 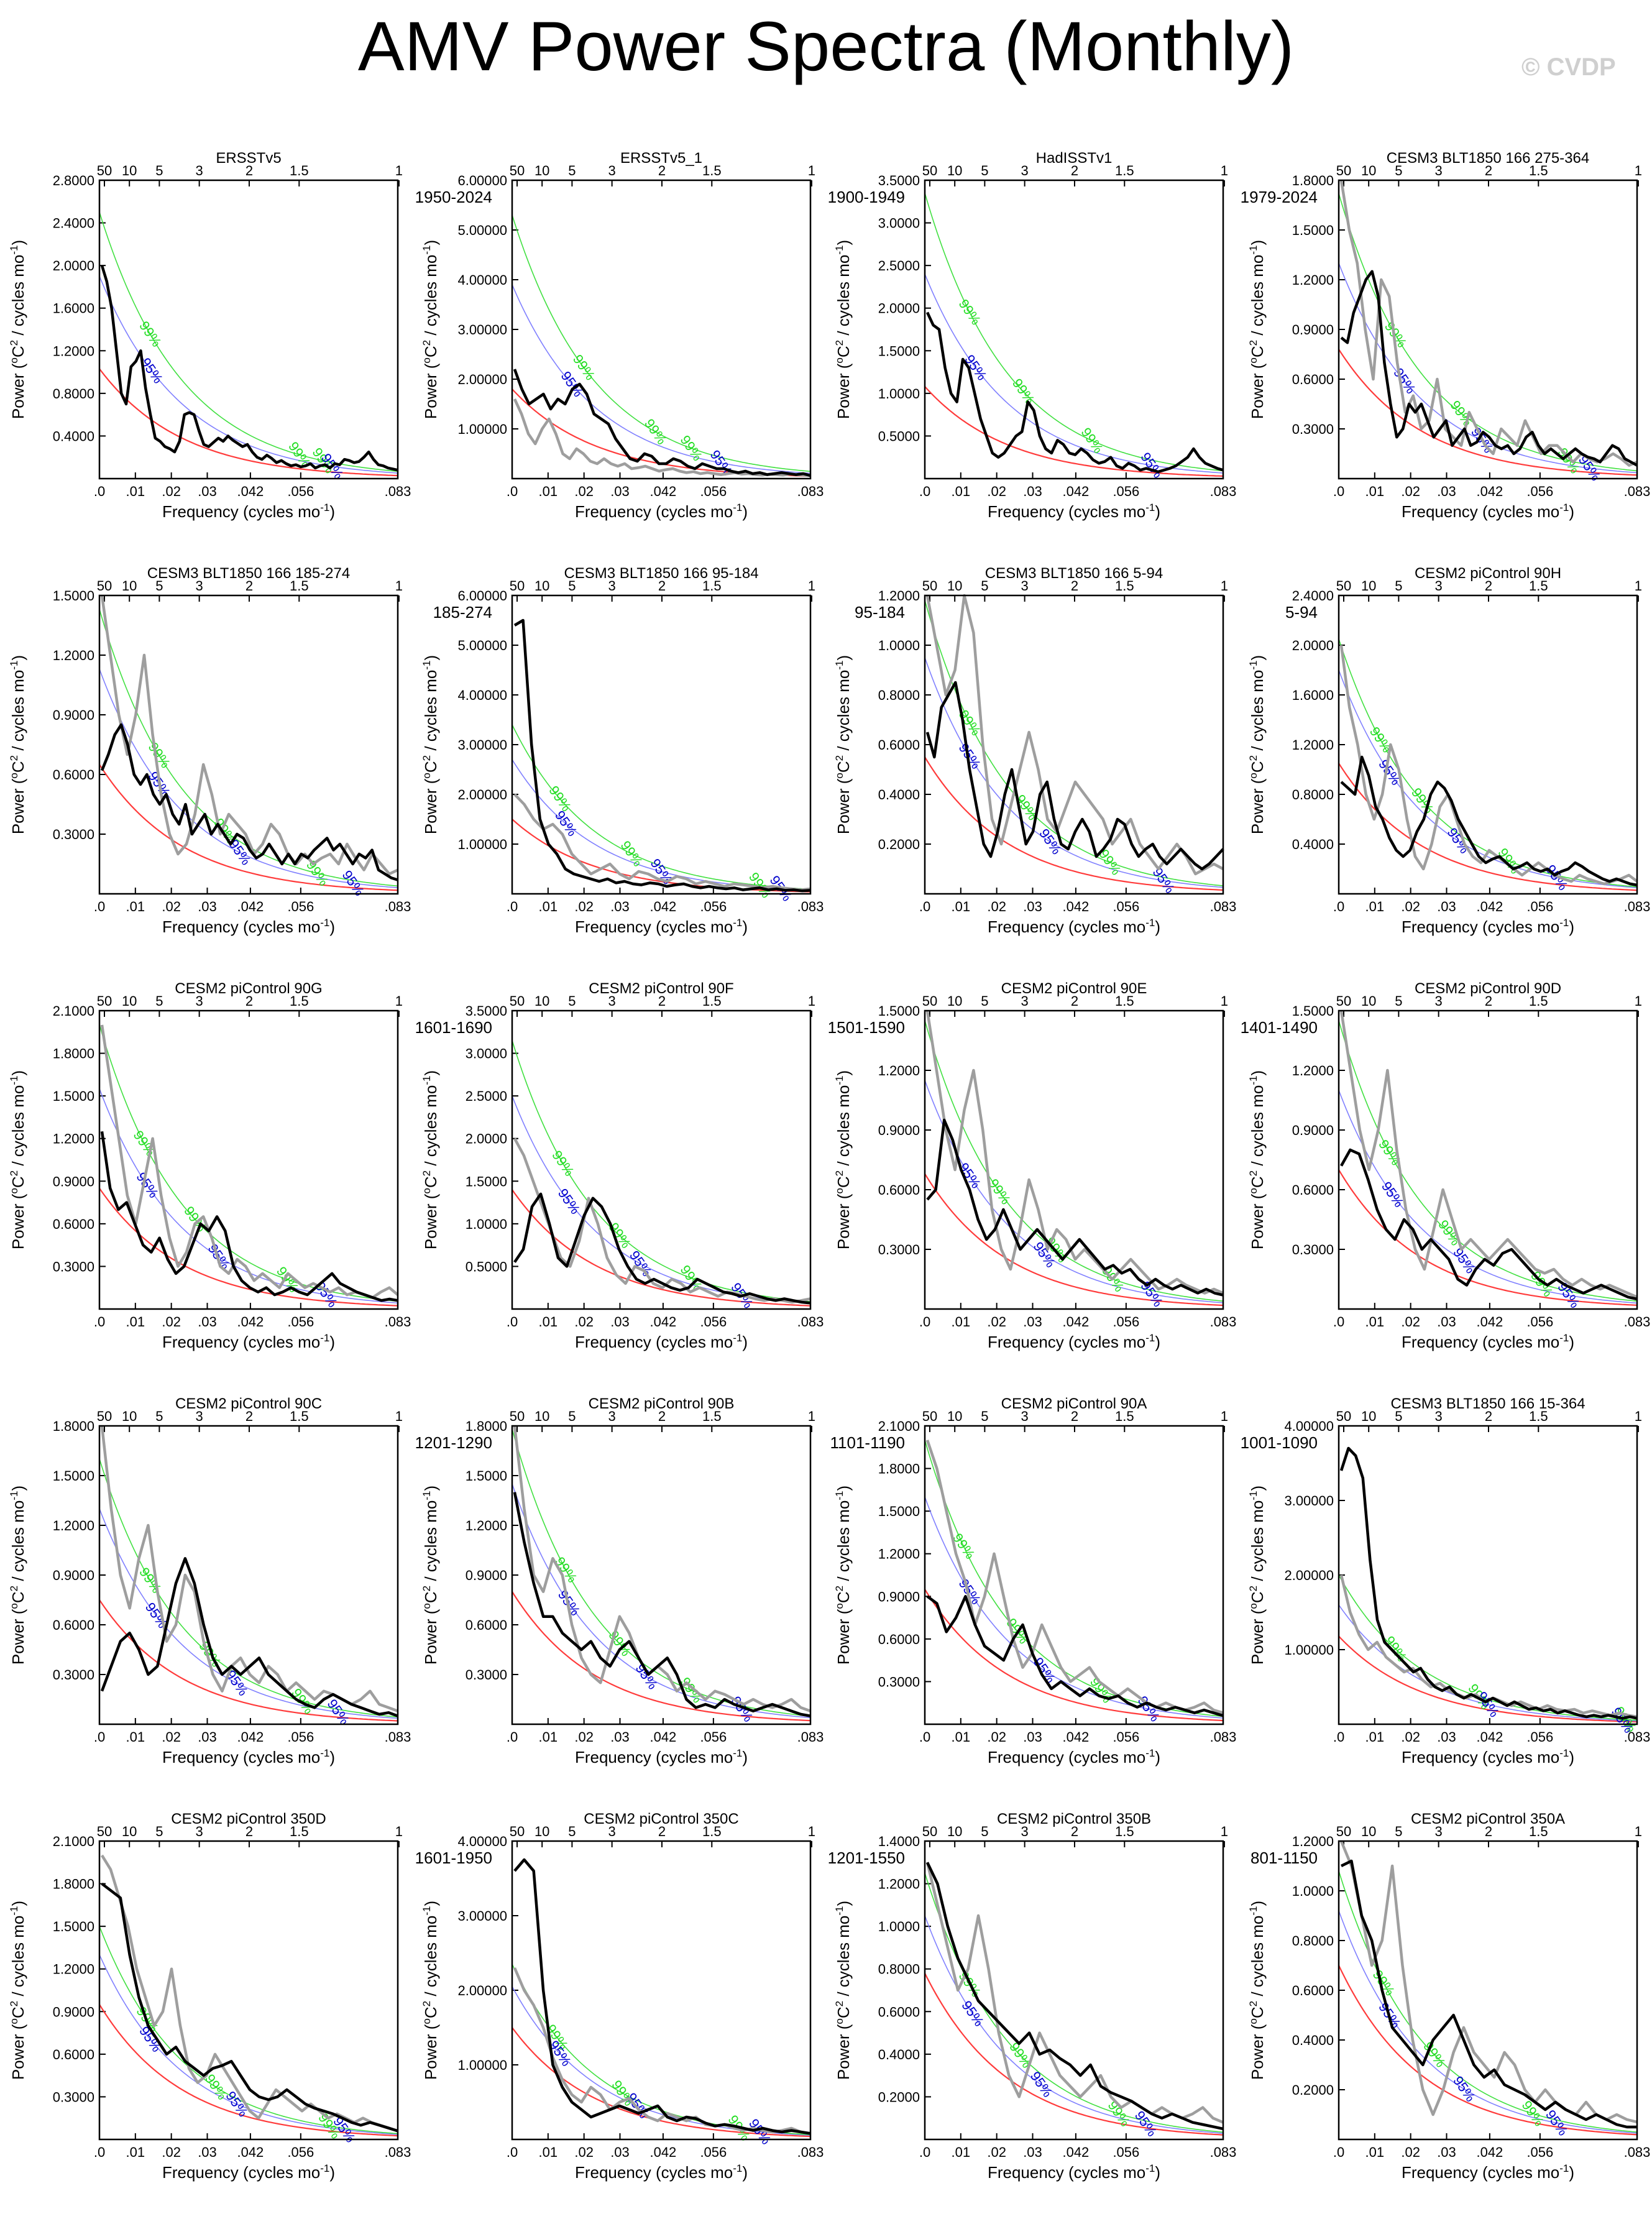 I want to click on panel-title: ERSSTv5_1, so click(x=661, y=158).